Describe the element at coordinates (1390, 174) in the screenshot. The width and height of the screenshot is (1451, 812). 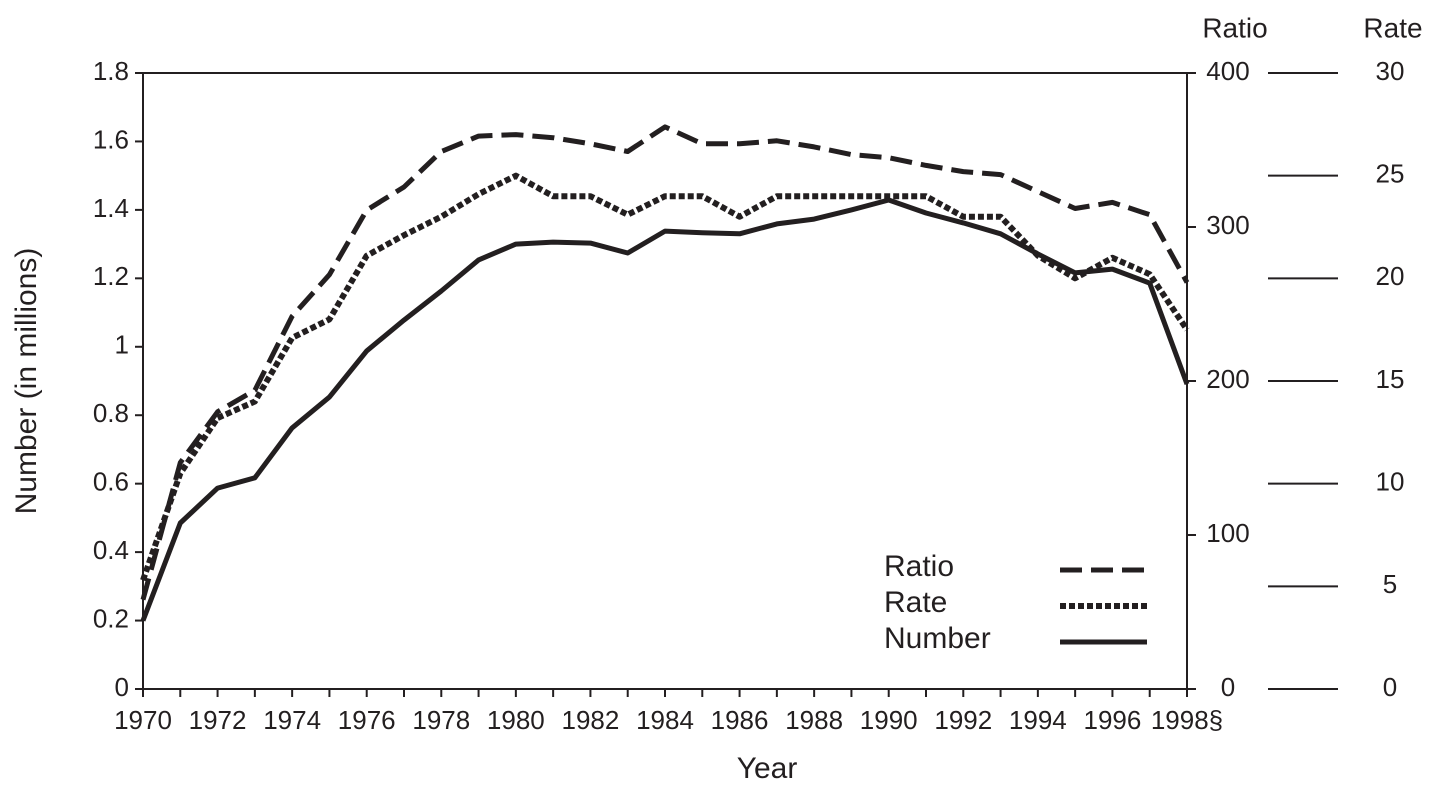
I see `y3-tick-label: 25` at that location.